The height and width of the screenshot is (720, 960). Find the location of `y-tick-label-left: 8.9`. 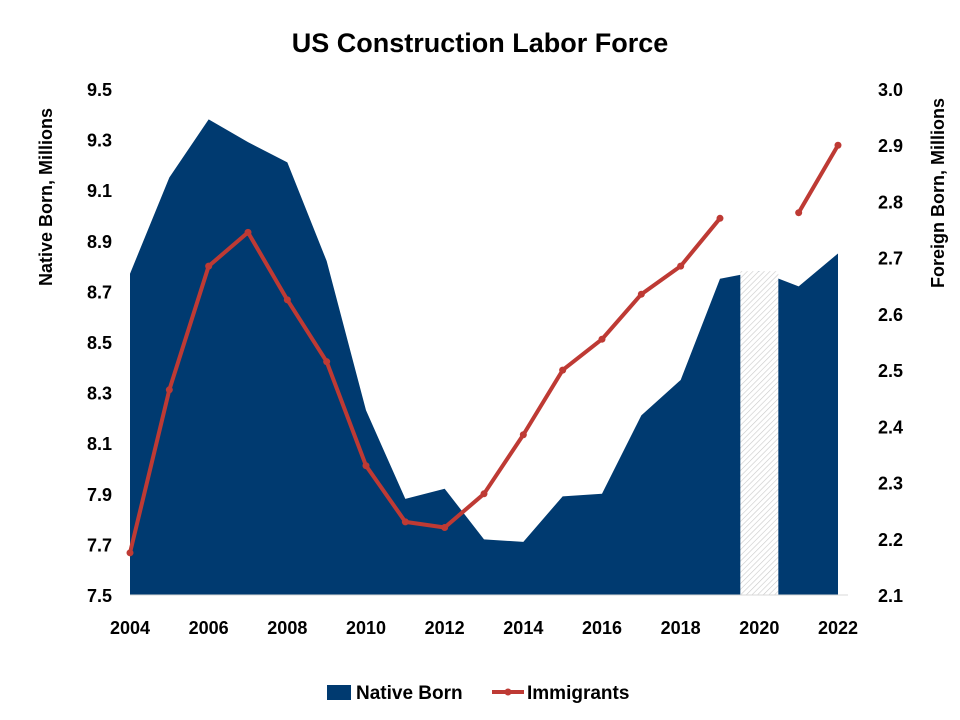

y-tick-label-left: 8.9 is located at coordinates (99, 242).